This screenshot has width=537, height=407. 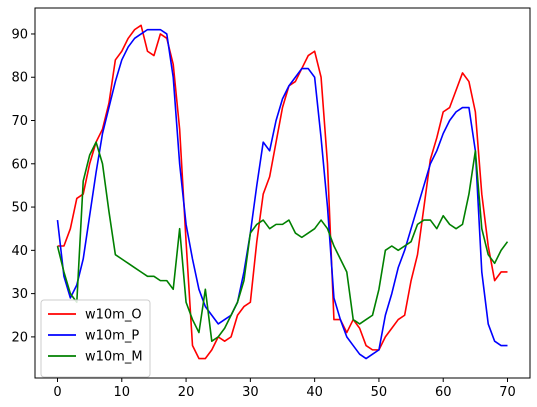 What do you see at coordinates (19, 78) in the screenshot?
I see `y-tick-label: 80` at bounding box center [19, 78].